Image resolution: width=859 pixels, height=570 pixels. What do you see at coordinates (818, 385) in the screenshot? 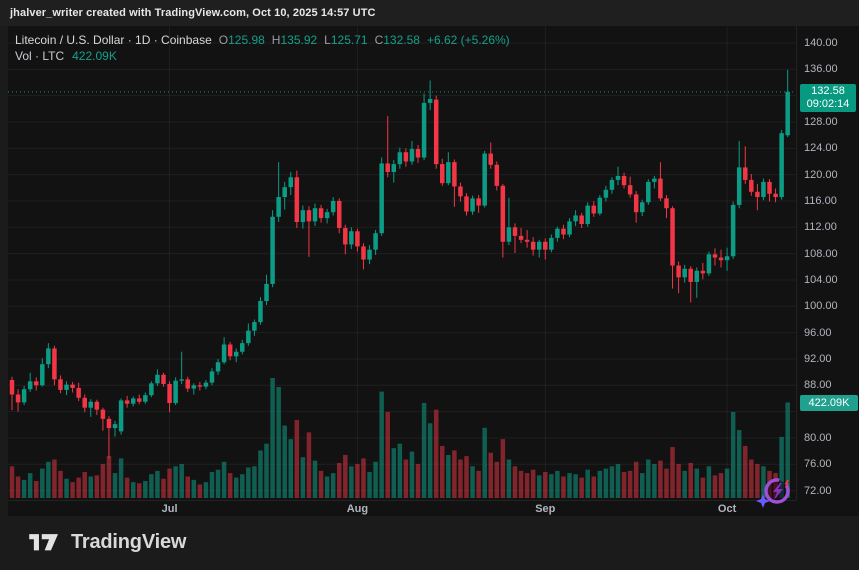
I see `price-tick-label: 88.00` at bounding box center [818, 385].